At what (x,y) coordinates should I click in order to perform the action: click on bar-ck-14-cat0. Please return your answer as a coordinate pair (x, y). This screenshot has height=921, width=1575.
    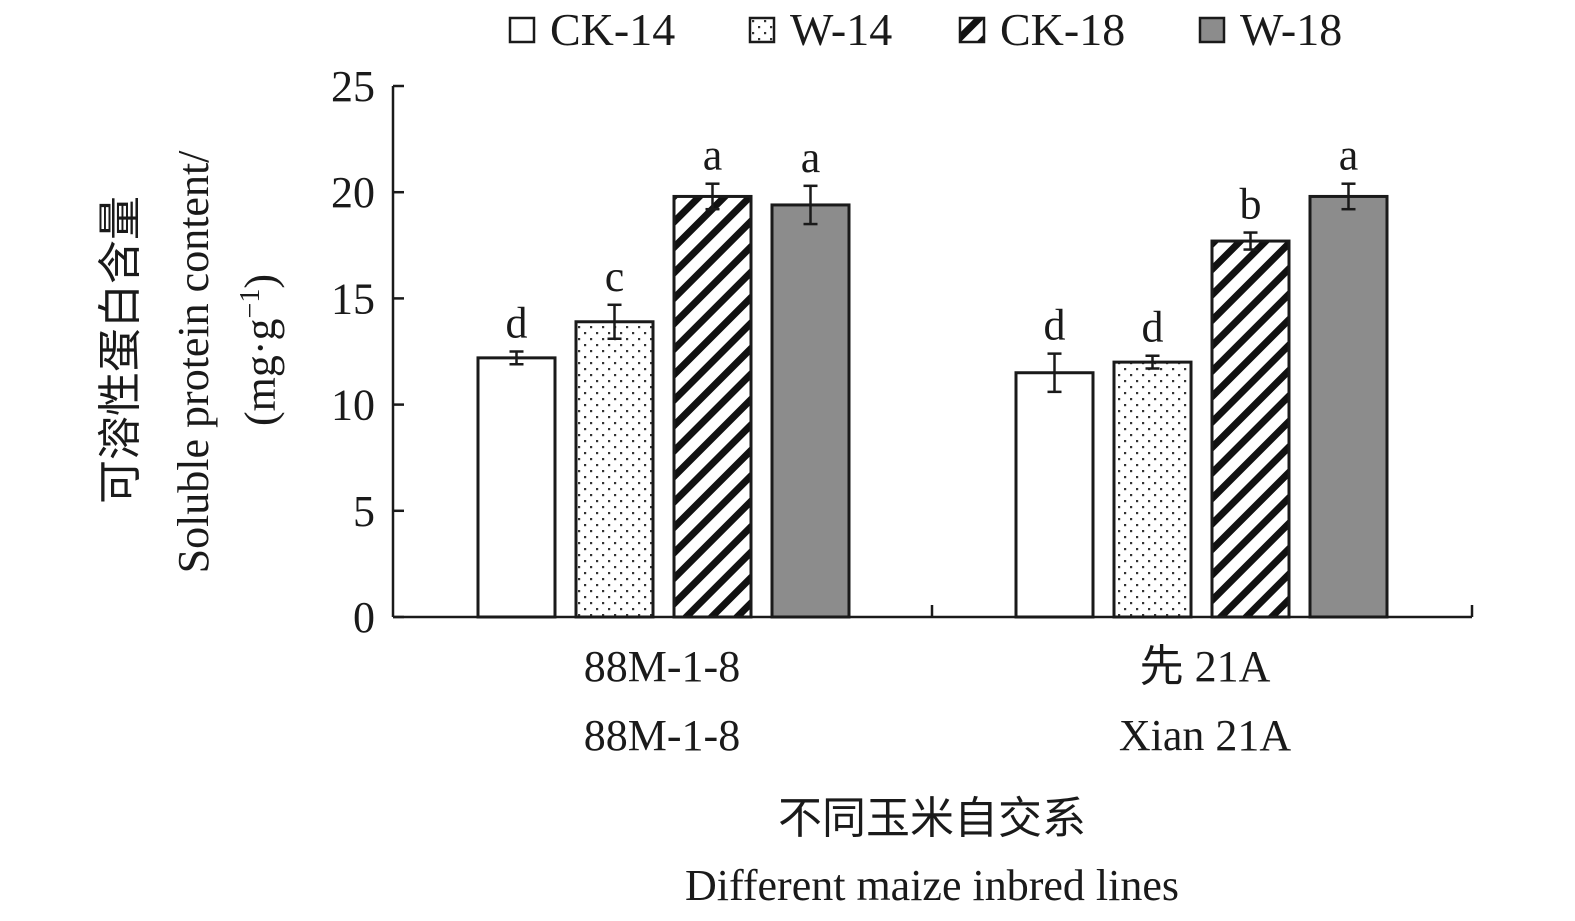
    Looking at the image, I should click on (516, 487).